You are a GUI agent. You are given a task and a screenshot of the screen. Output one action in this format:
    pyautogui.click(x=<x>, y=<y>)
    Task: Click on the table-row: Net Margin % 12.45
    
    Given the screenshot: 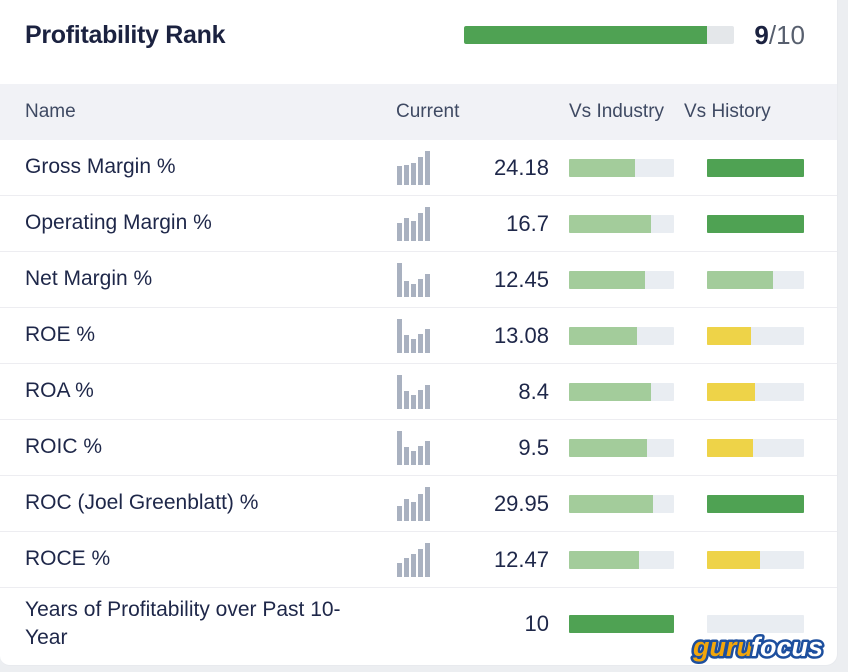 What is the action you would take?
    pyautogui.click(x=418, y=280)
    